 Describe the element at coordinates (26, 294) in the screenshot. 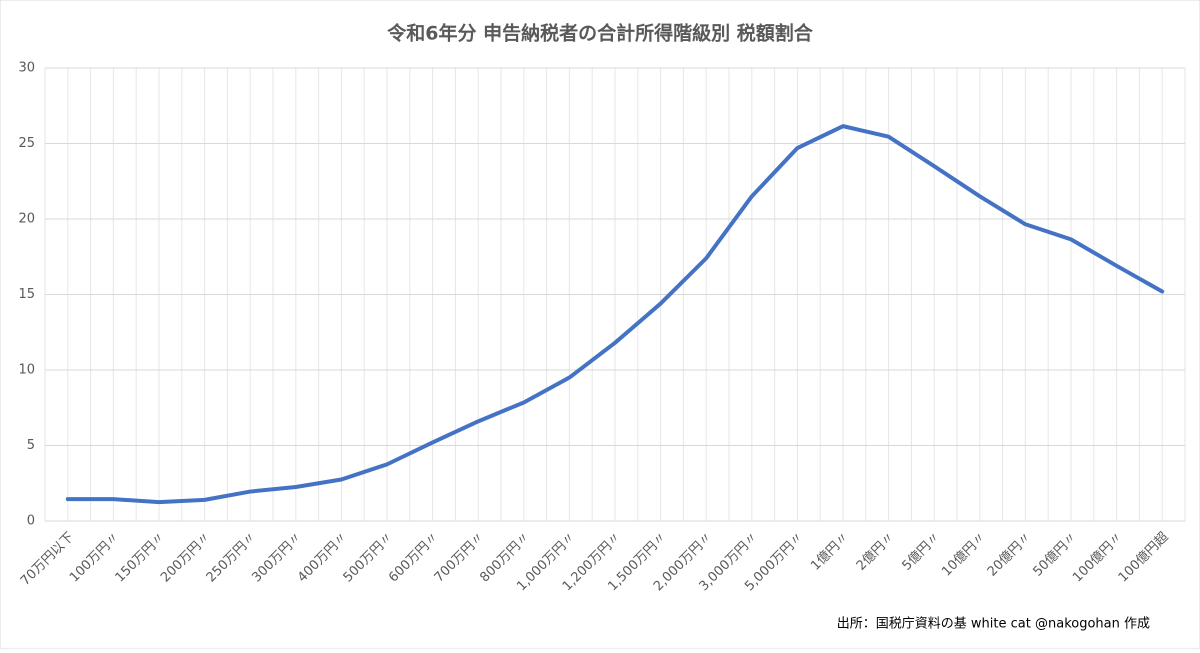

I see `y-tick-label: 15` at that location.